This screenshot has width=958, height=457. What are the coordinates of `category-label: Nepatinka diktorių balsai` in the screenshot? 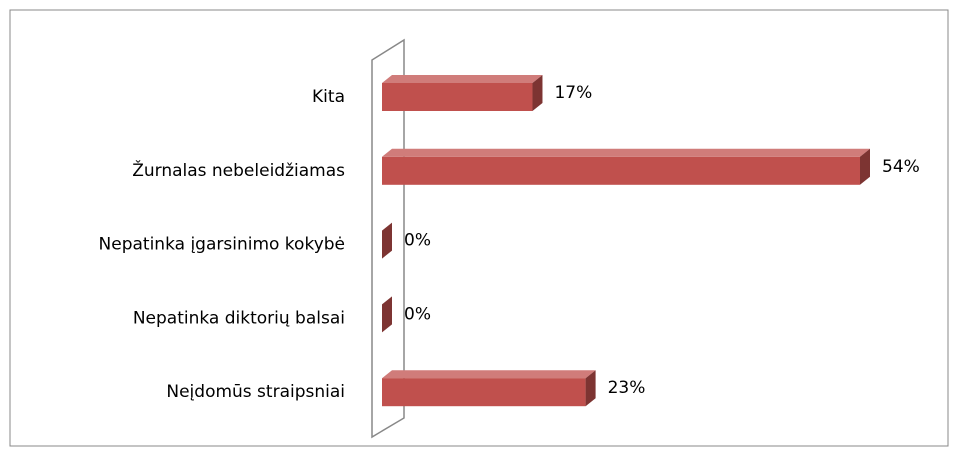 It's located at (239, 318).